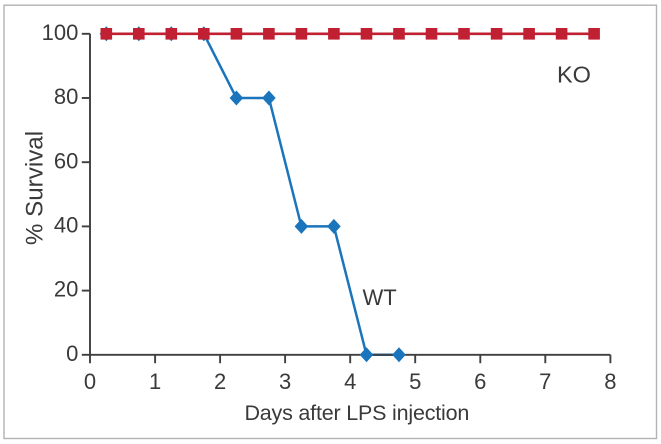 This screenshot has height=444, width=661. What do you see at coordinates (66, 225) in the screenshot?
I see `svg-text: 40` at bounding box center [66, 225].